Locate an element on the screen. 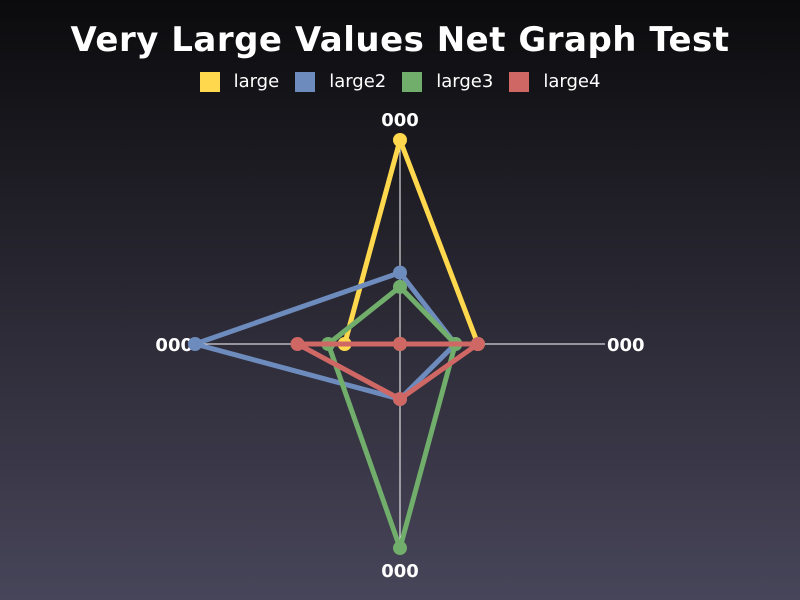 This screenshot has width=800, height=600. chart-title: Very Large Values Net Graph Test is located at coordinates (400, 40).